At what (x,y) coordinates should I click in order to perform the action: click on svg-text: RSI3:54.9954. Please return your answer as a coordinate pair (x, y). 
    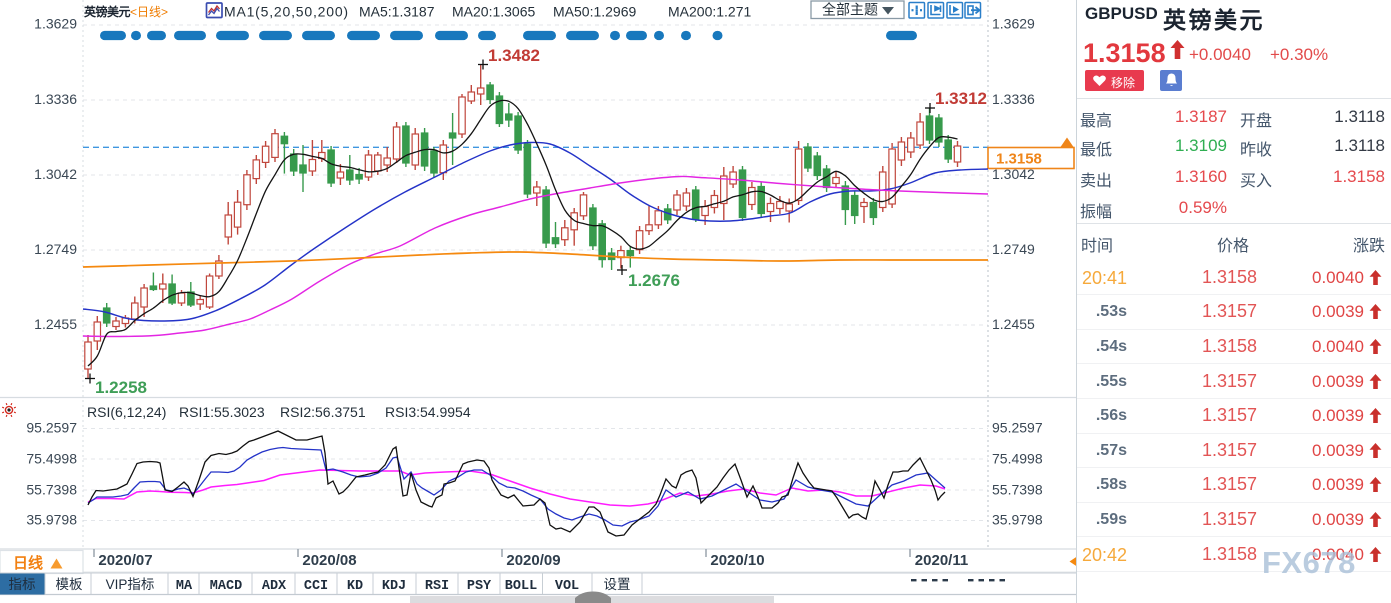
    Looking at the image, I should click on (428, 412).